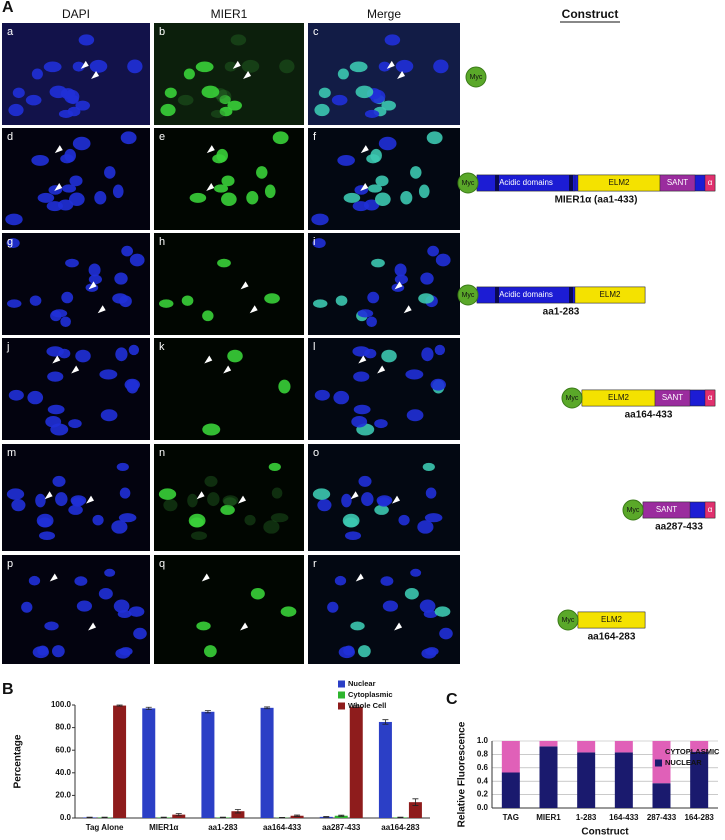  Describe the element at coordinates (105, 827) in the screenshot. I see `x-tick-label: Tag Alone` at that location.